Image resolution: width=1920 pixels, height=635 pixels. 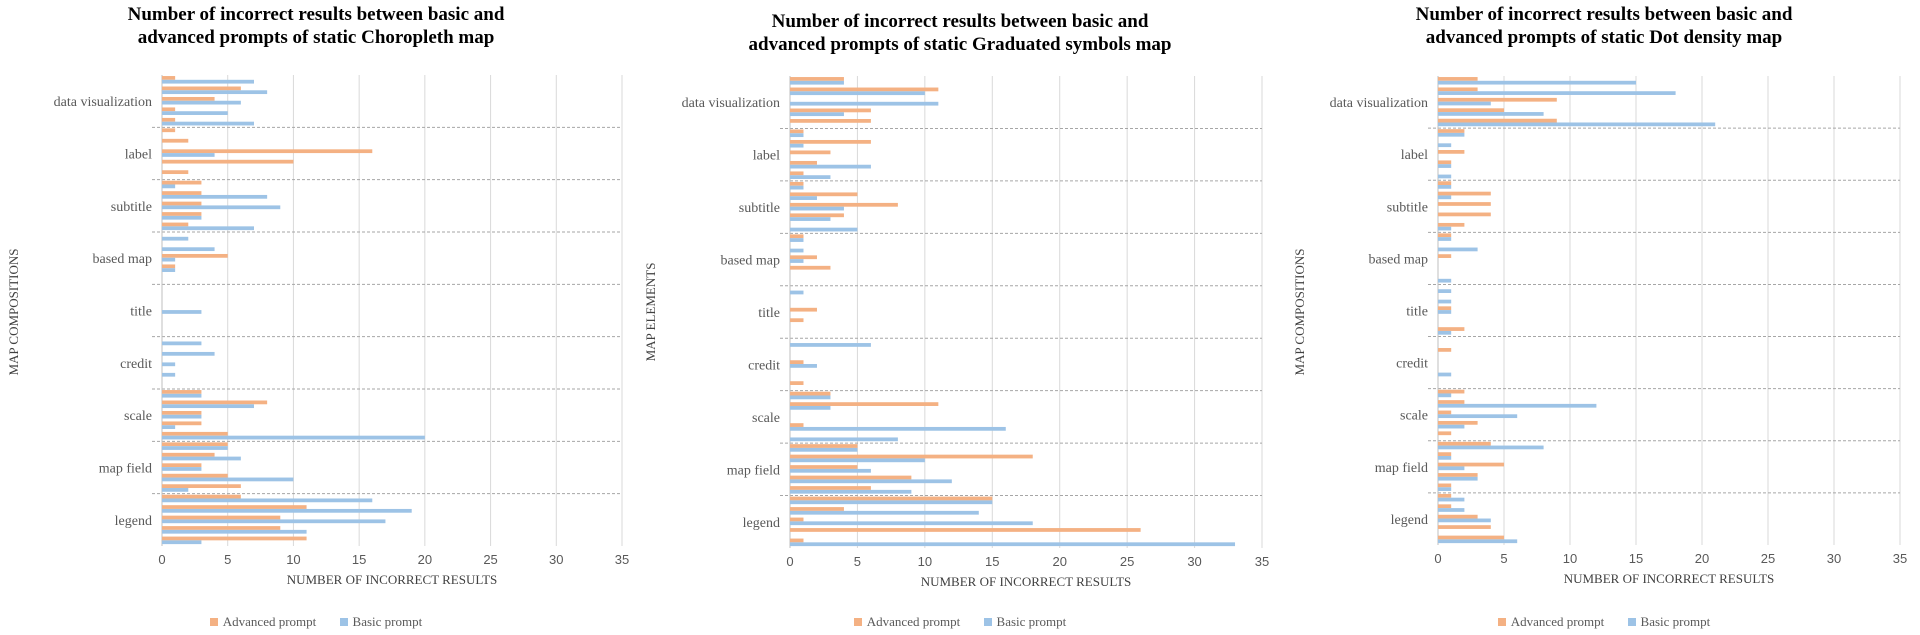 I want to click on legend-swatch-basic, so click(x=987, y=622).